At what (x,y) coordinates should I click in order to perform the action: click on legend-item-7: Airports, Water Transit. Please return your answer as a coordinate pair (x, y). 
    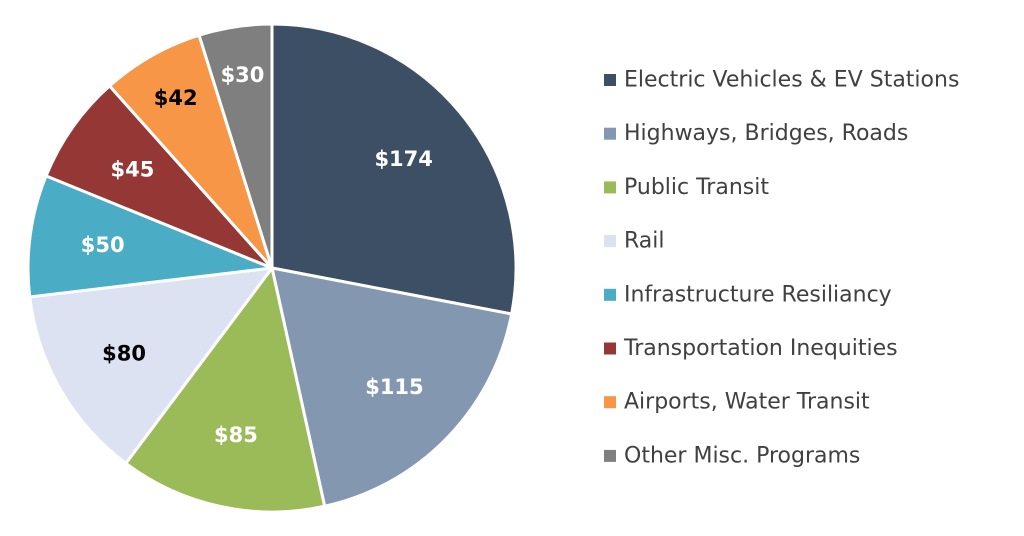
    Looking at the image, I should click on (737, 402).